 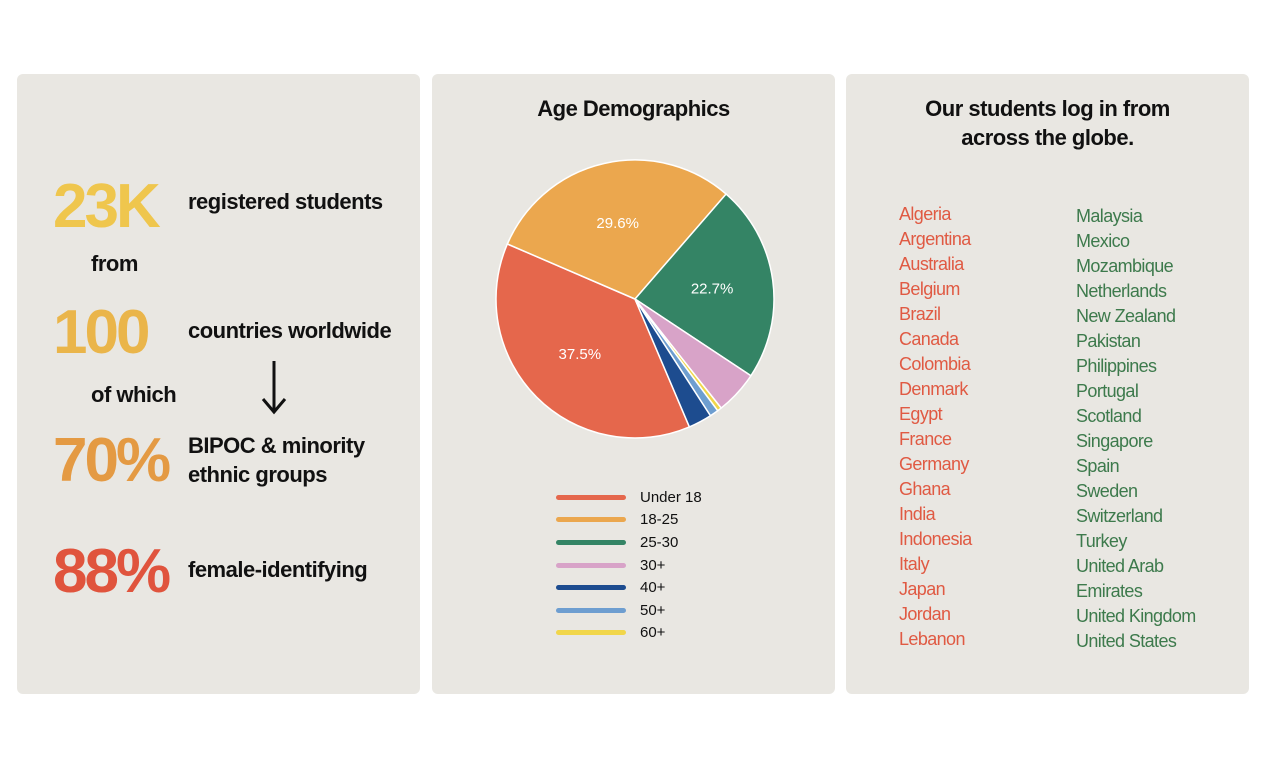 What do you see at coordinates (629, 520) in the screenshot?
I see `legend-item: 18-25` at bounding box center [629, 520].